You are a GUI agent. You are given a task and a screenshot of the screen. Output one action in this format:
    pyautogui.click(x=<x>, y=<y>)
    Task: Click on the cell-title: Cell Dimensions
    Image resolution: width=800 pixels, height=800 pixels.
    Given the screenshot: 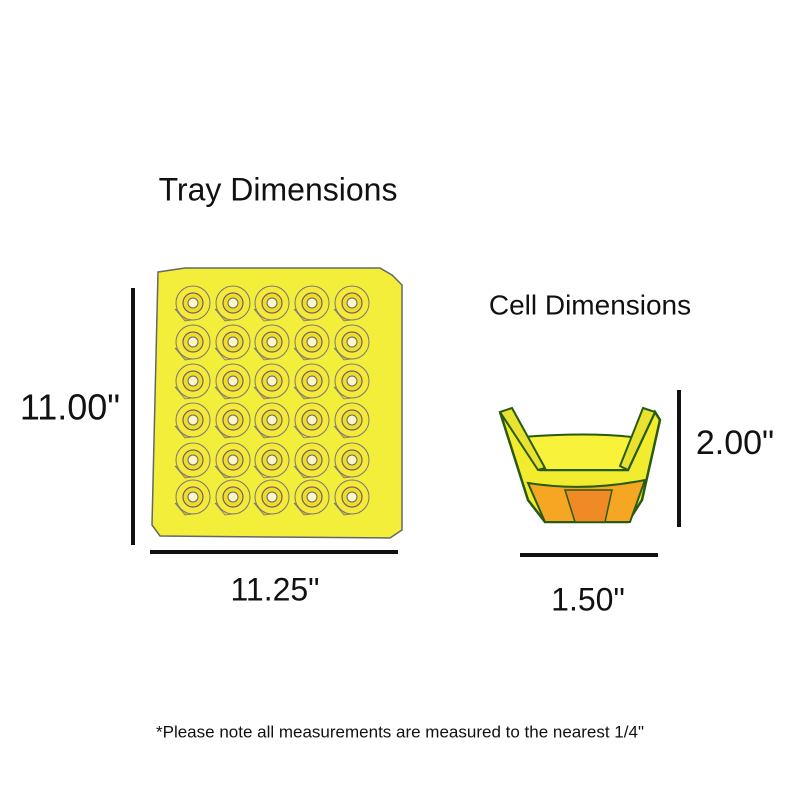 What is the action you would take?
    pyautogui.click(x=590, y=304)
    